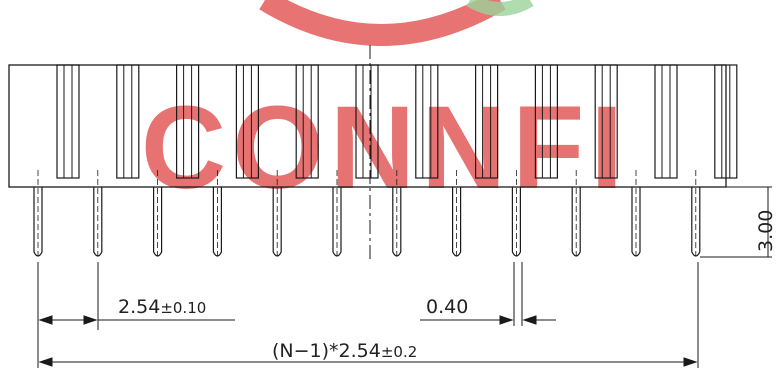  What do you see at coordinates (488, 294) in the screenshot?
I see `pin-width-dimension` at bounding box center [488, 294].